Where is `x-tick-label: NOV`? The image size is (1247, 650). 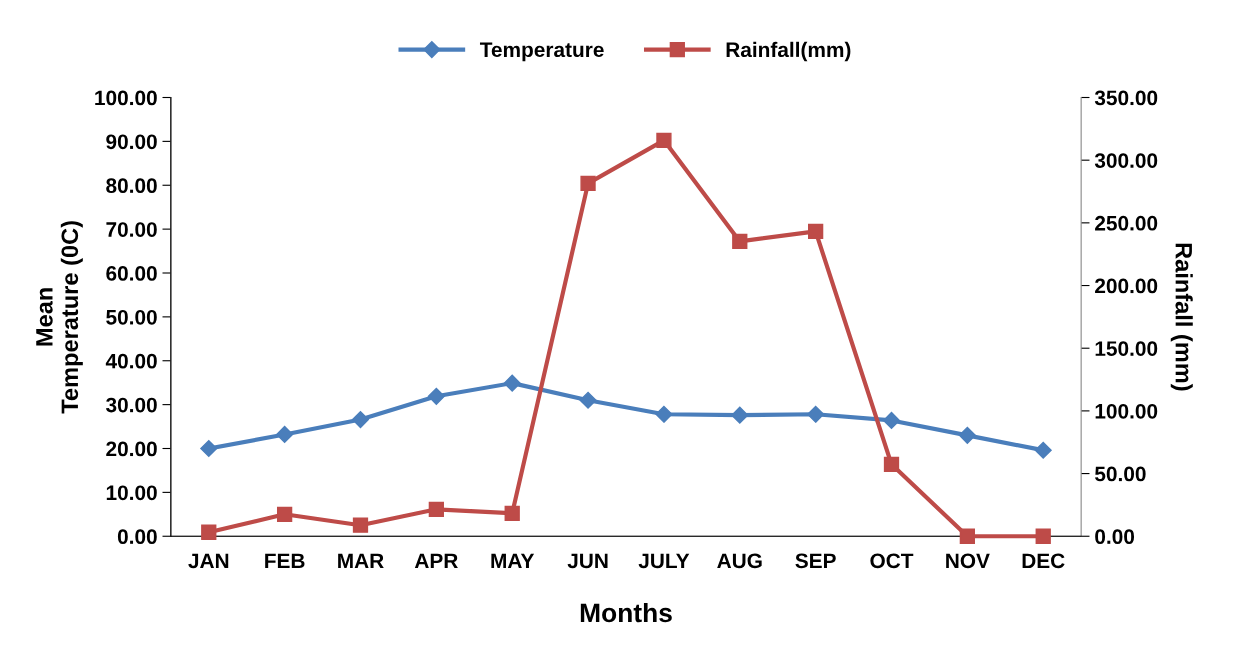 x-tick-label: NOV is located at coordinates (968, 561).